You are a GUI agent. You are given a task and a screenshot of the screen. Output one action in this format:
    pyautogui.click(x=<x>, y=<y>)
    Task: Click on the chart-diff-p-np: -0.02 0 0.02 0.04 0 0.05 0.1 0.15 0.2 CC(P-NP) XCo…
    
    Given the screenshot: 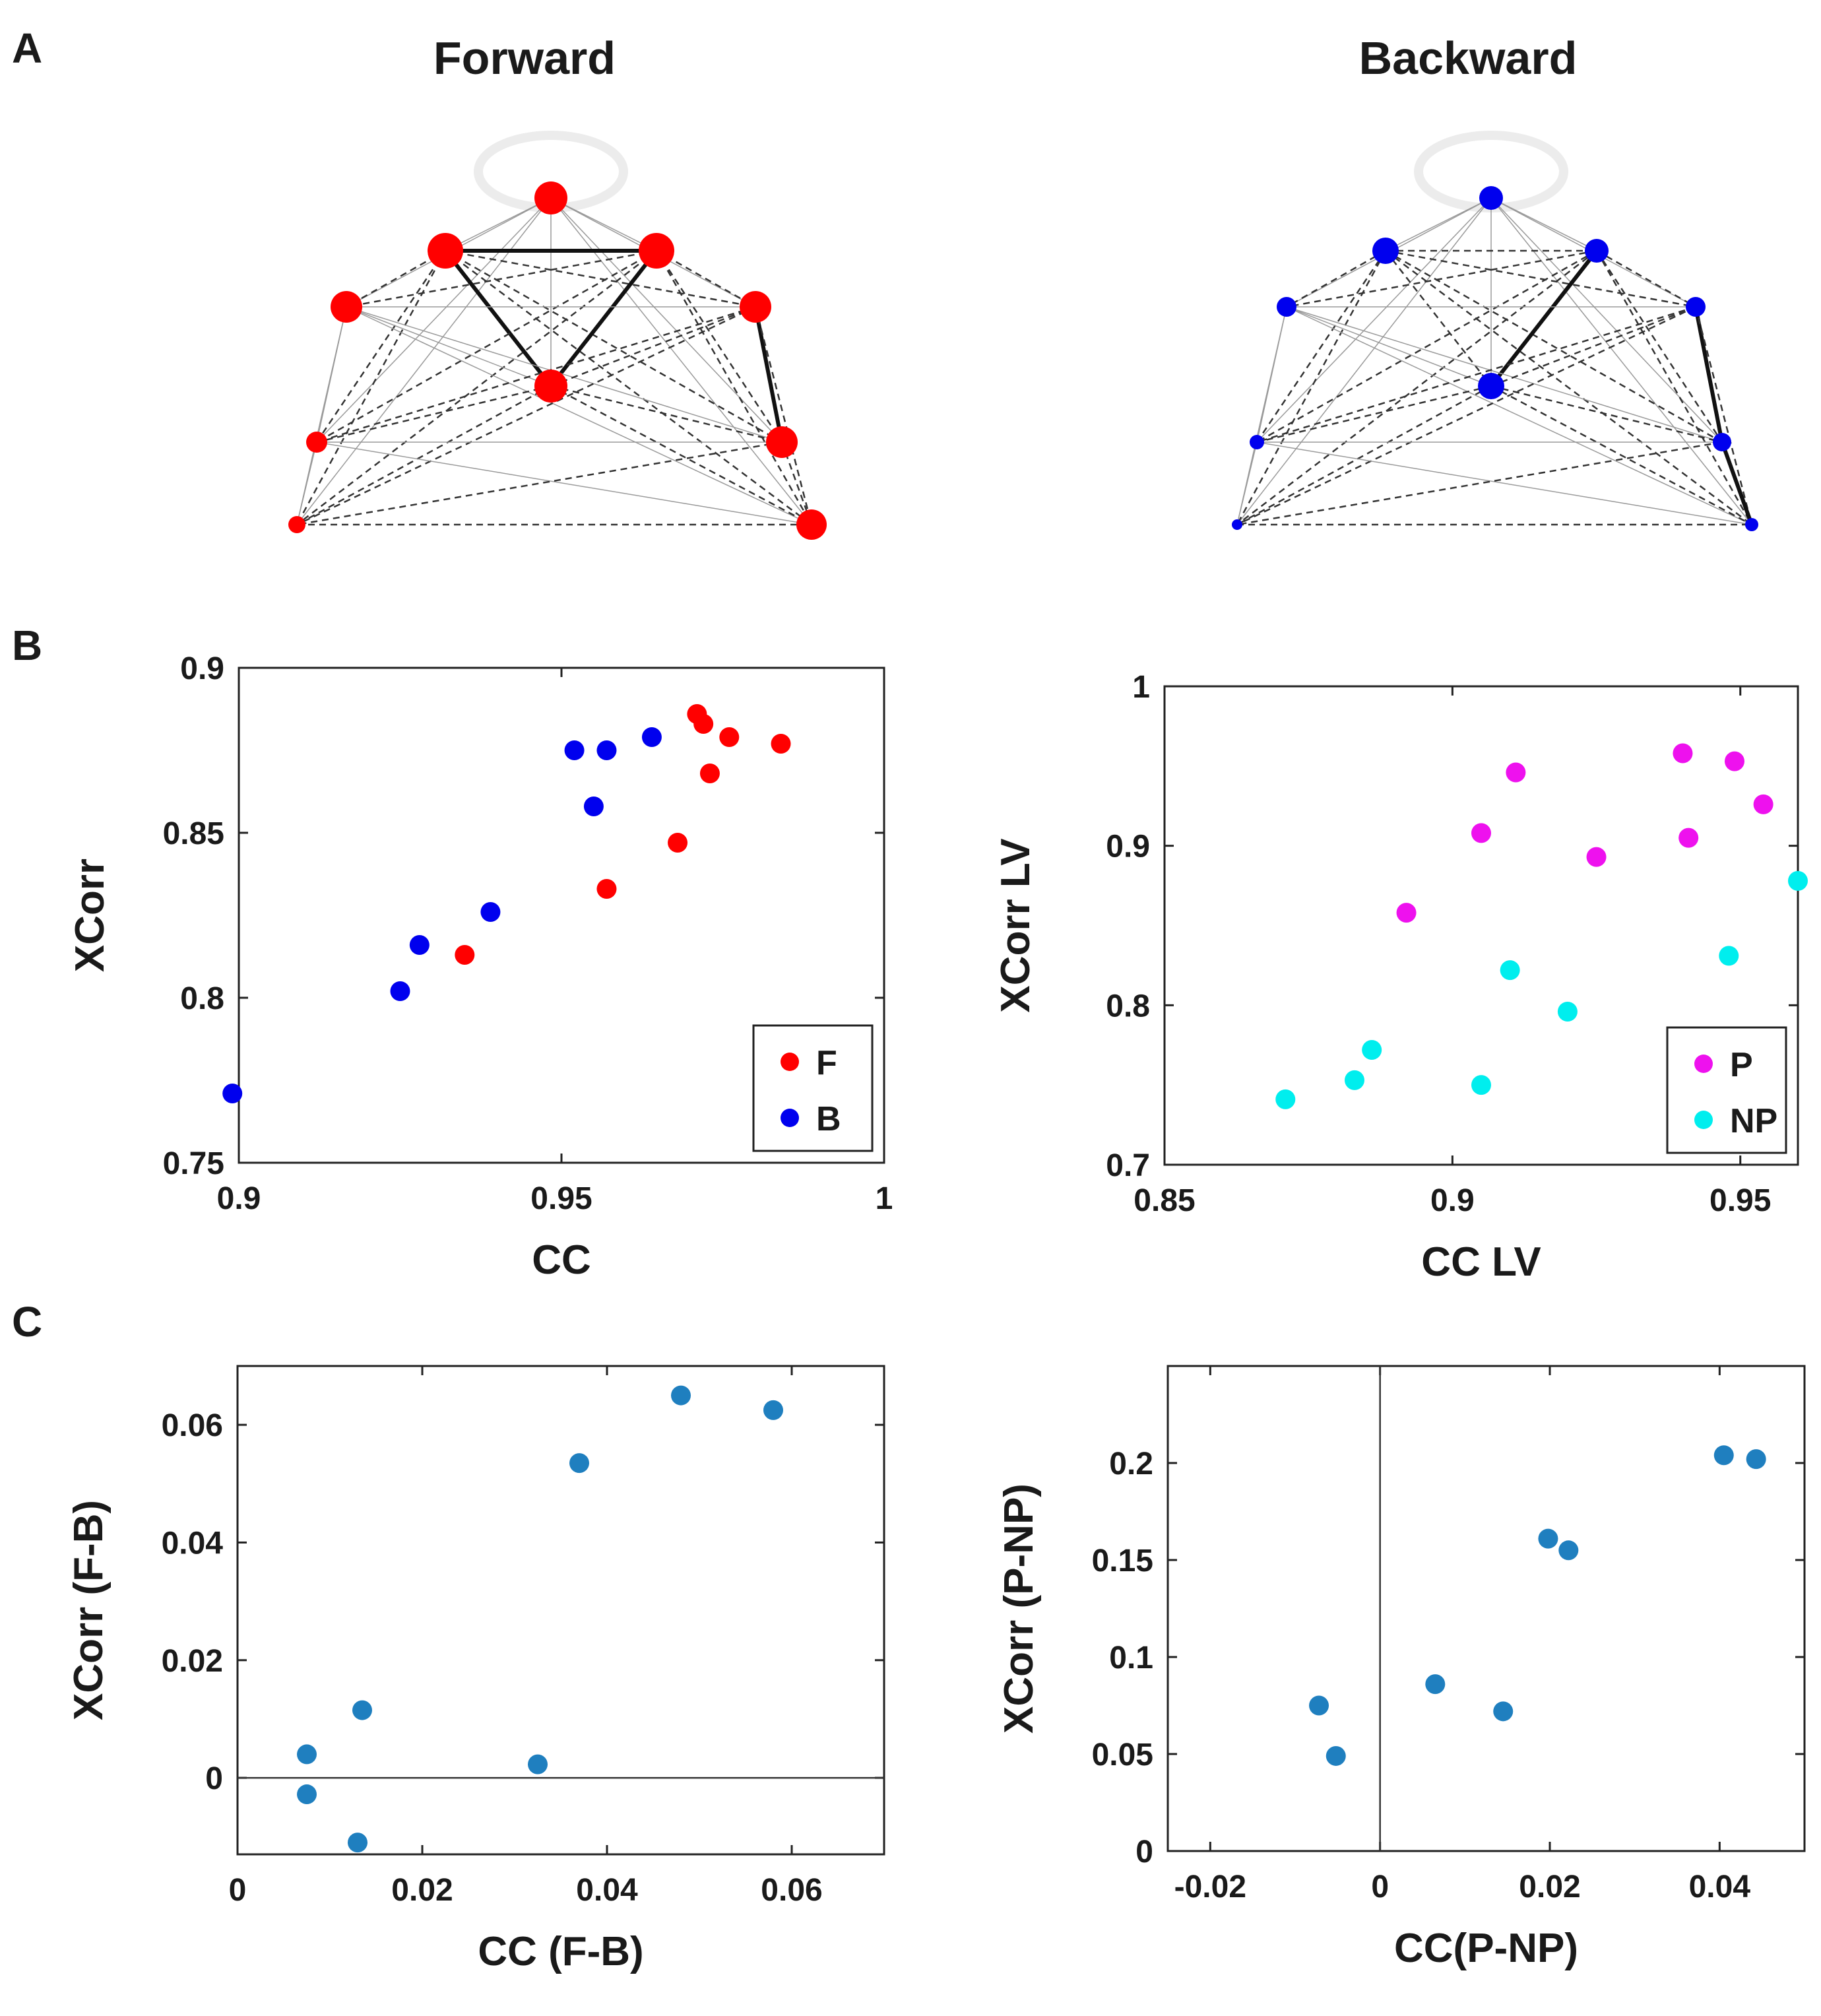 What is the action you would take?
    pyautogui.click(x=1401, y=1668)
    